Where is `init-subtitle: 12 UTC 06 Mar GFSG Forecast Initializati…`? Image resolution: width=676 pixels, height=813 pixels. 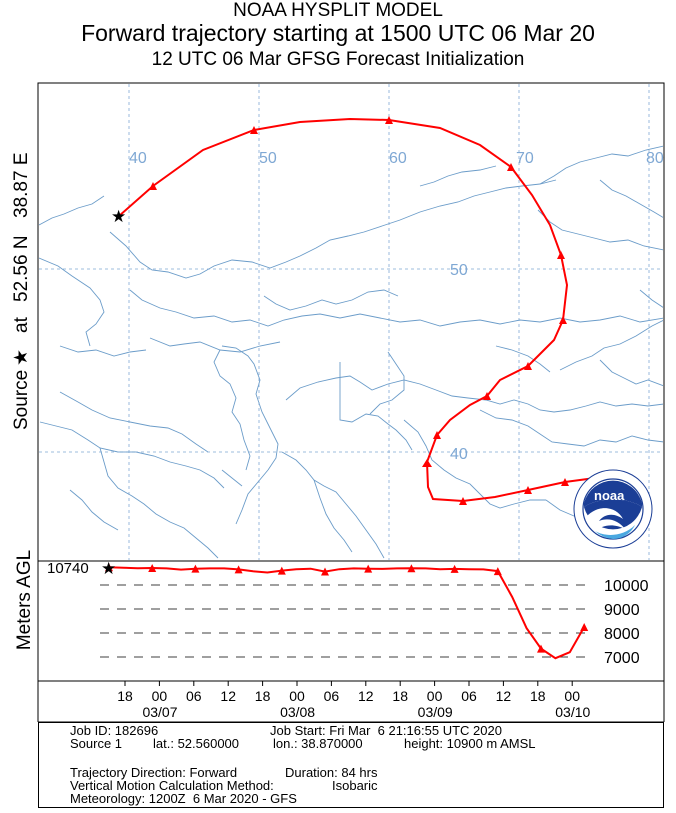
init-subtitle: 12 UTC 06 Mar GFSG Forecast Initializati… is located at coordinates (338, 59).